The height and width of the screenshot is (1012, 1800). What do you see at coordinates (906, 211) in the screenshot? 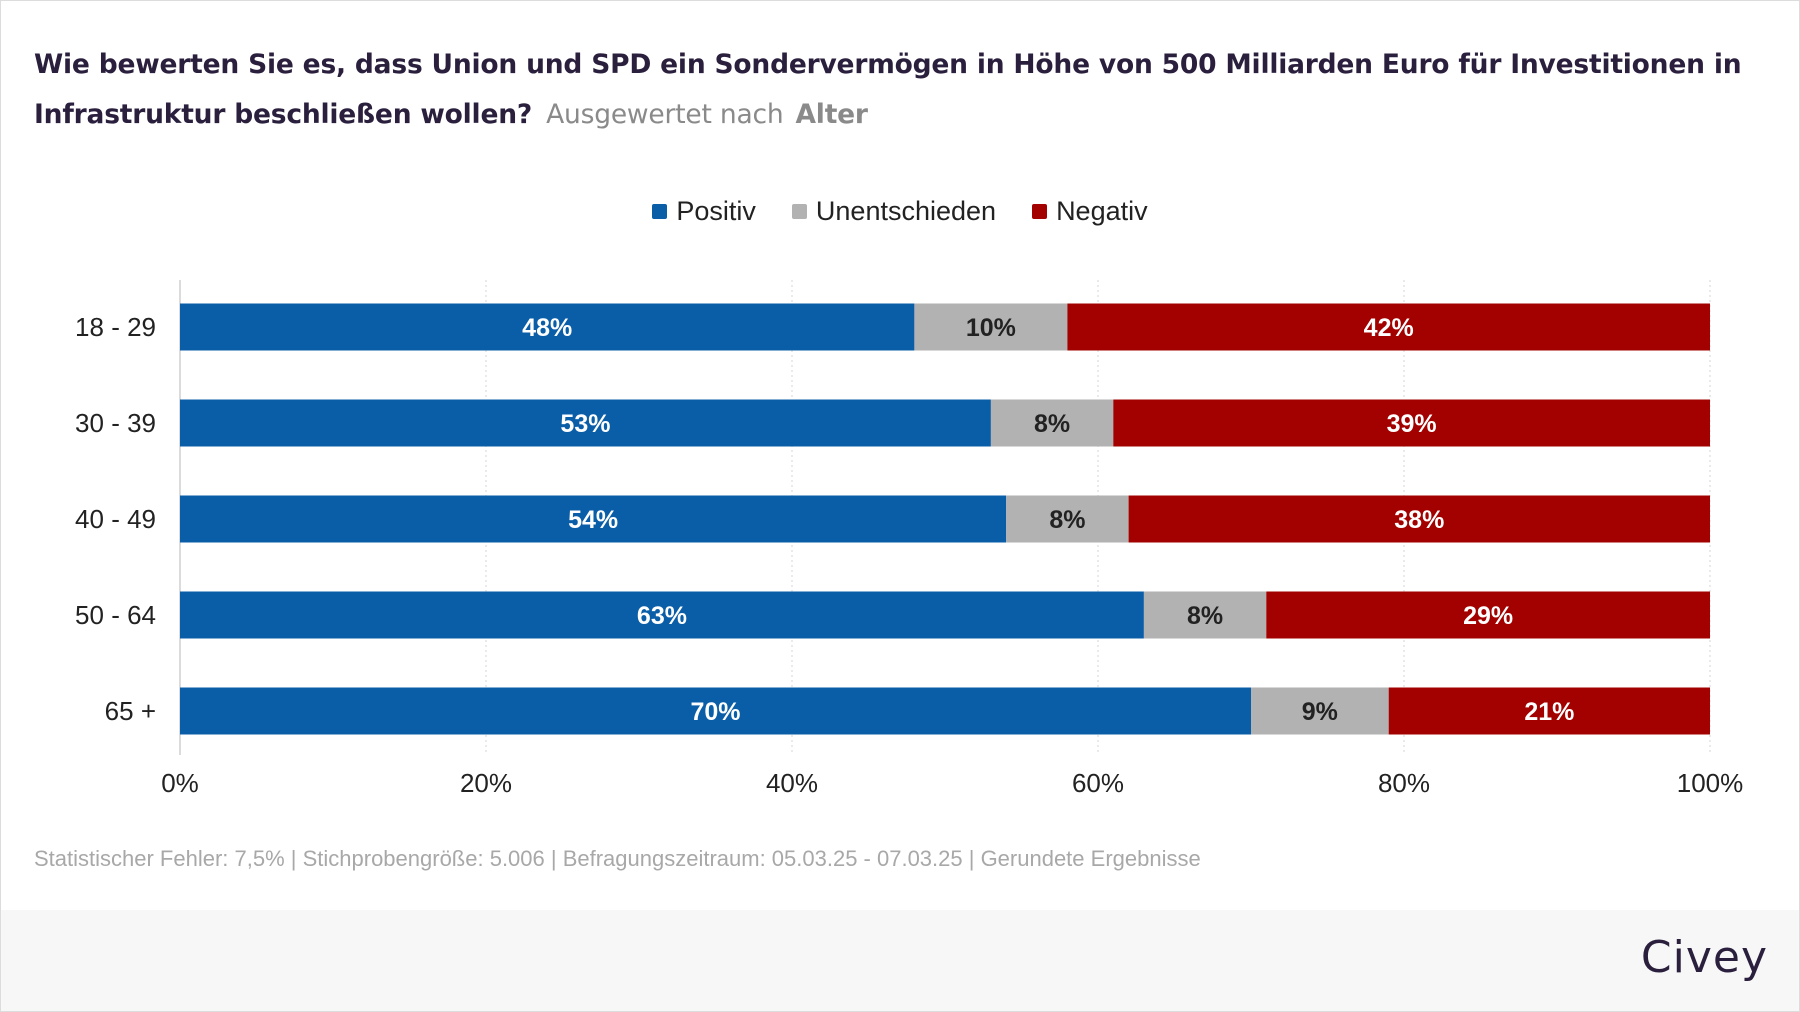
I see `legend-label-undecided: Unentschieden` at bounding box center [906, 211].